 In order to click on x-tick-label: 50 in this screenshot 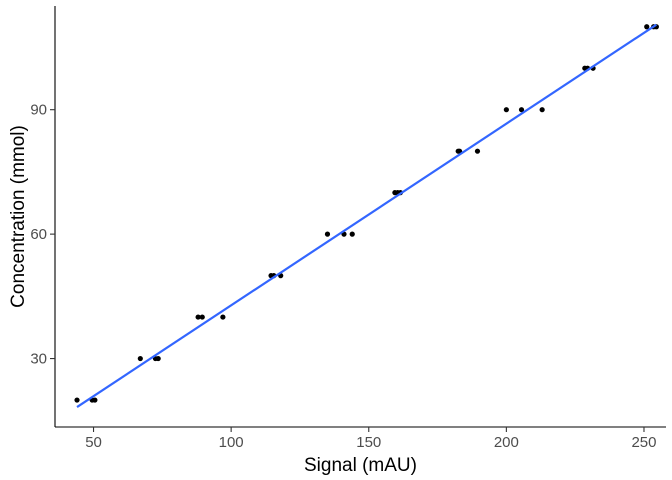, I will do `click(93, 442)`.